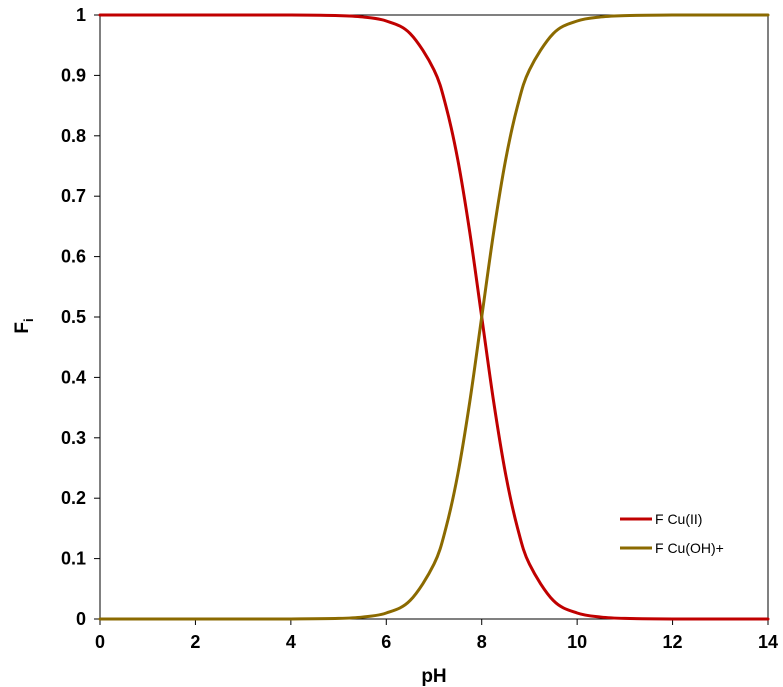 The width and height of the screenshot is (783, 687). What do you see at coordinates (81, 15) in the screenshot?
I see `y-tick-label: 1` at bounding box center [81, 15].